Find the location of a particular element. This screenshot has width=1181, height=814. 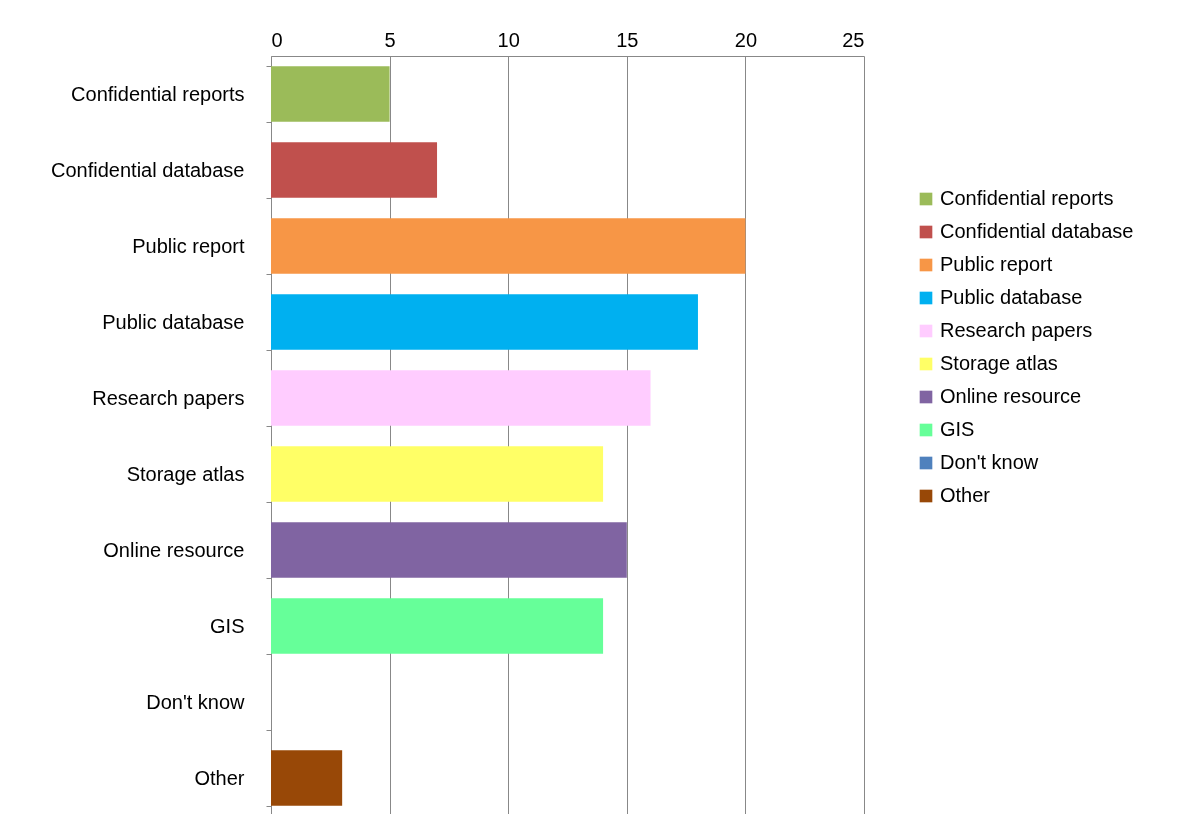

legend-label: Confidential reports is located at coordinates (1027, 198).